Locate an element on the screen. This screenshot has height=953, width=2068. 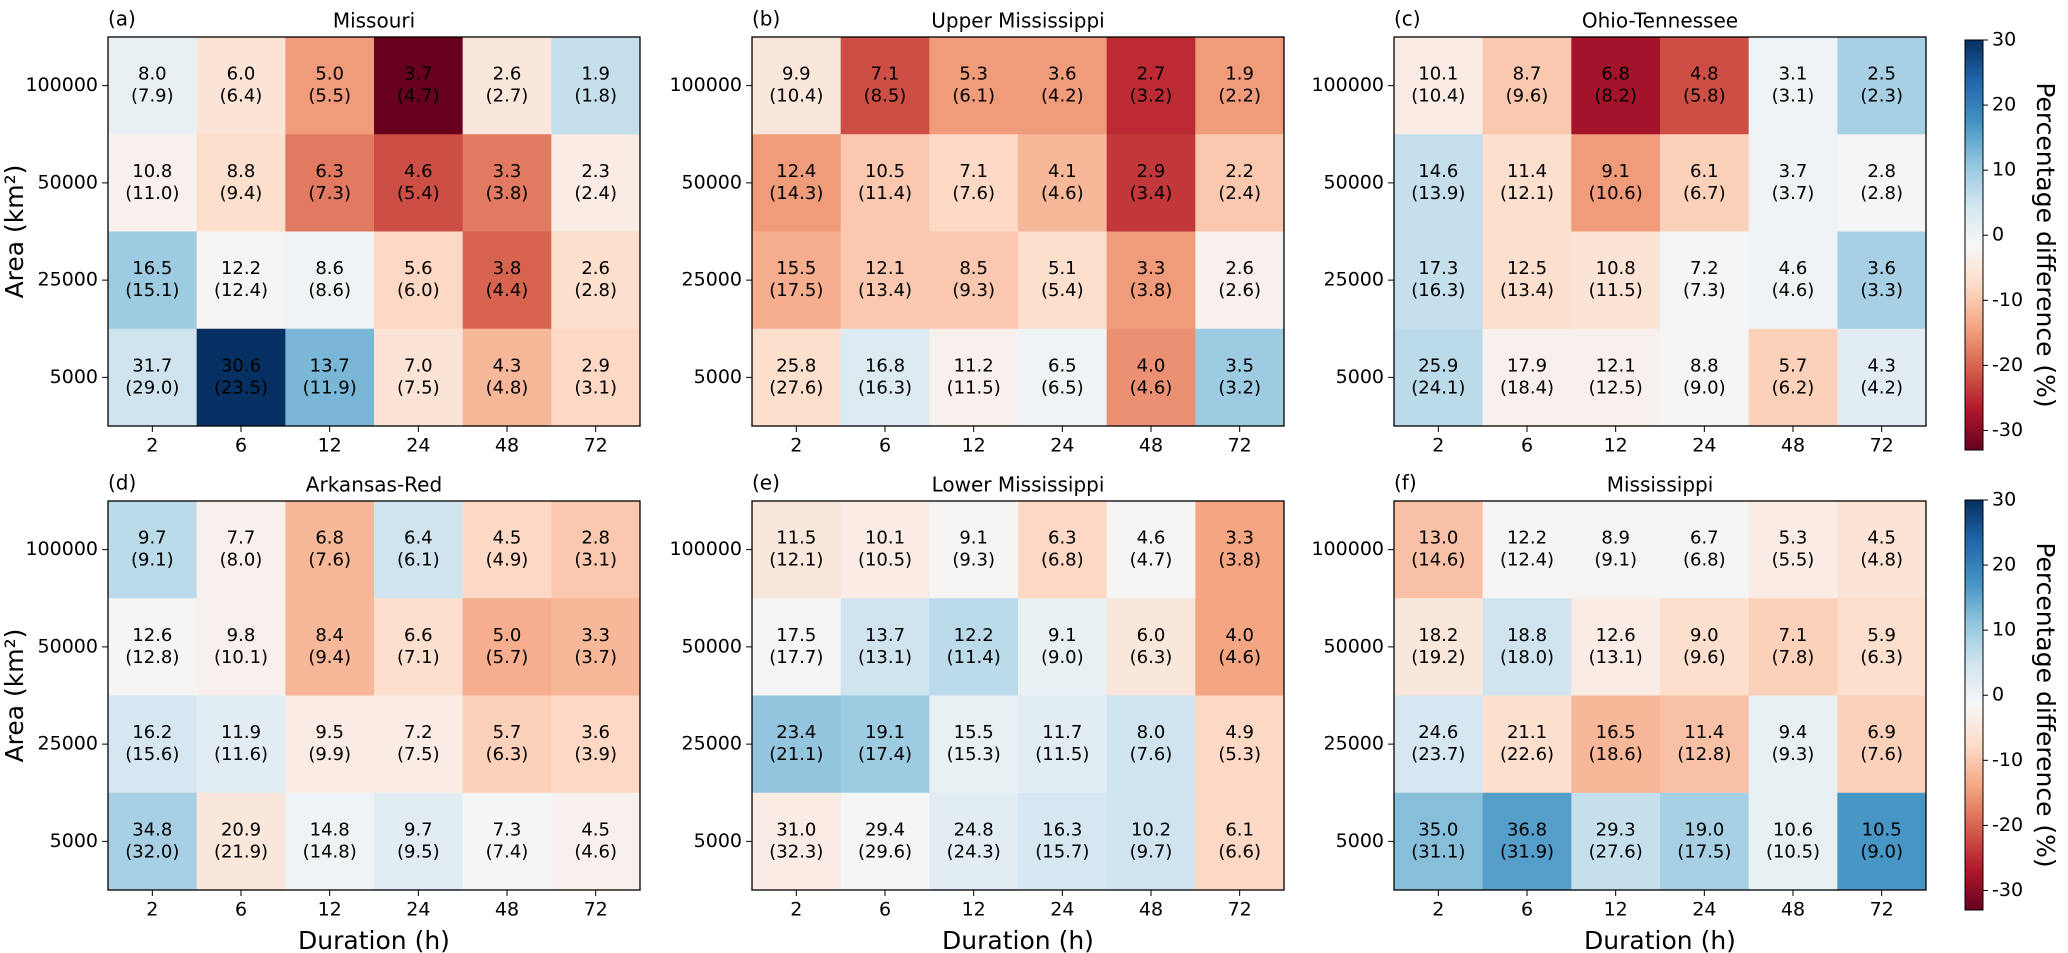
cell-value: 9.7 is located at coordinates (418, 829).